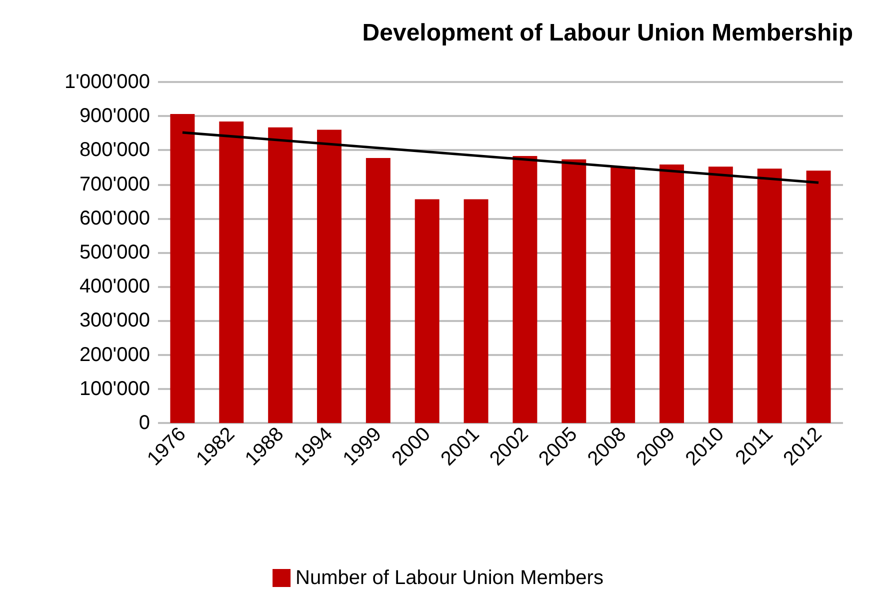  What do you see at coordinates (114, 321) in the screenshot?
I see `y-tick-label: 300'000` at bounding box center [114, 321].